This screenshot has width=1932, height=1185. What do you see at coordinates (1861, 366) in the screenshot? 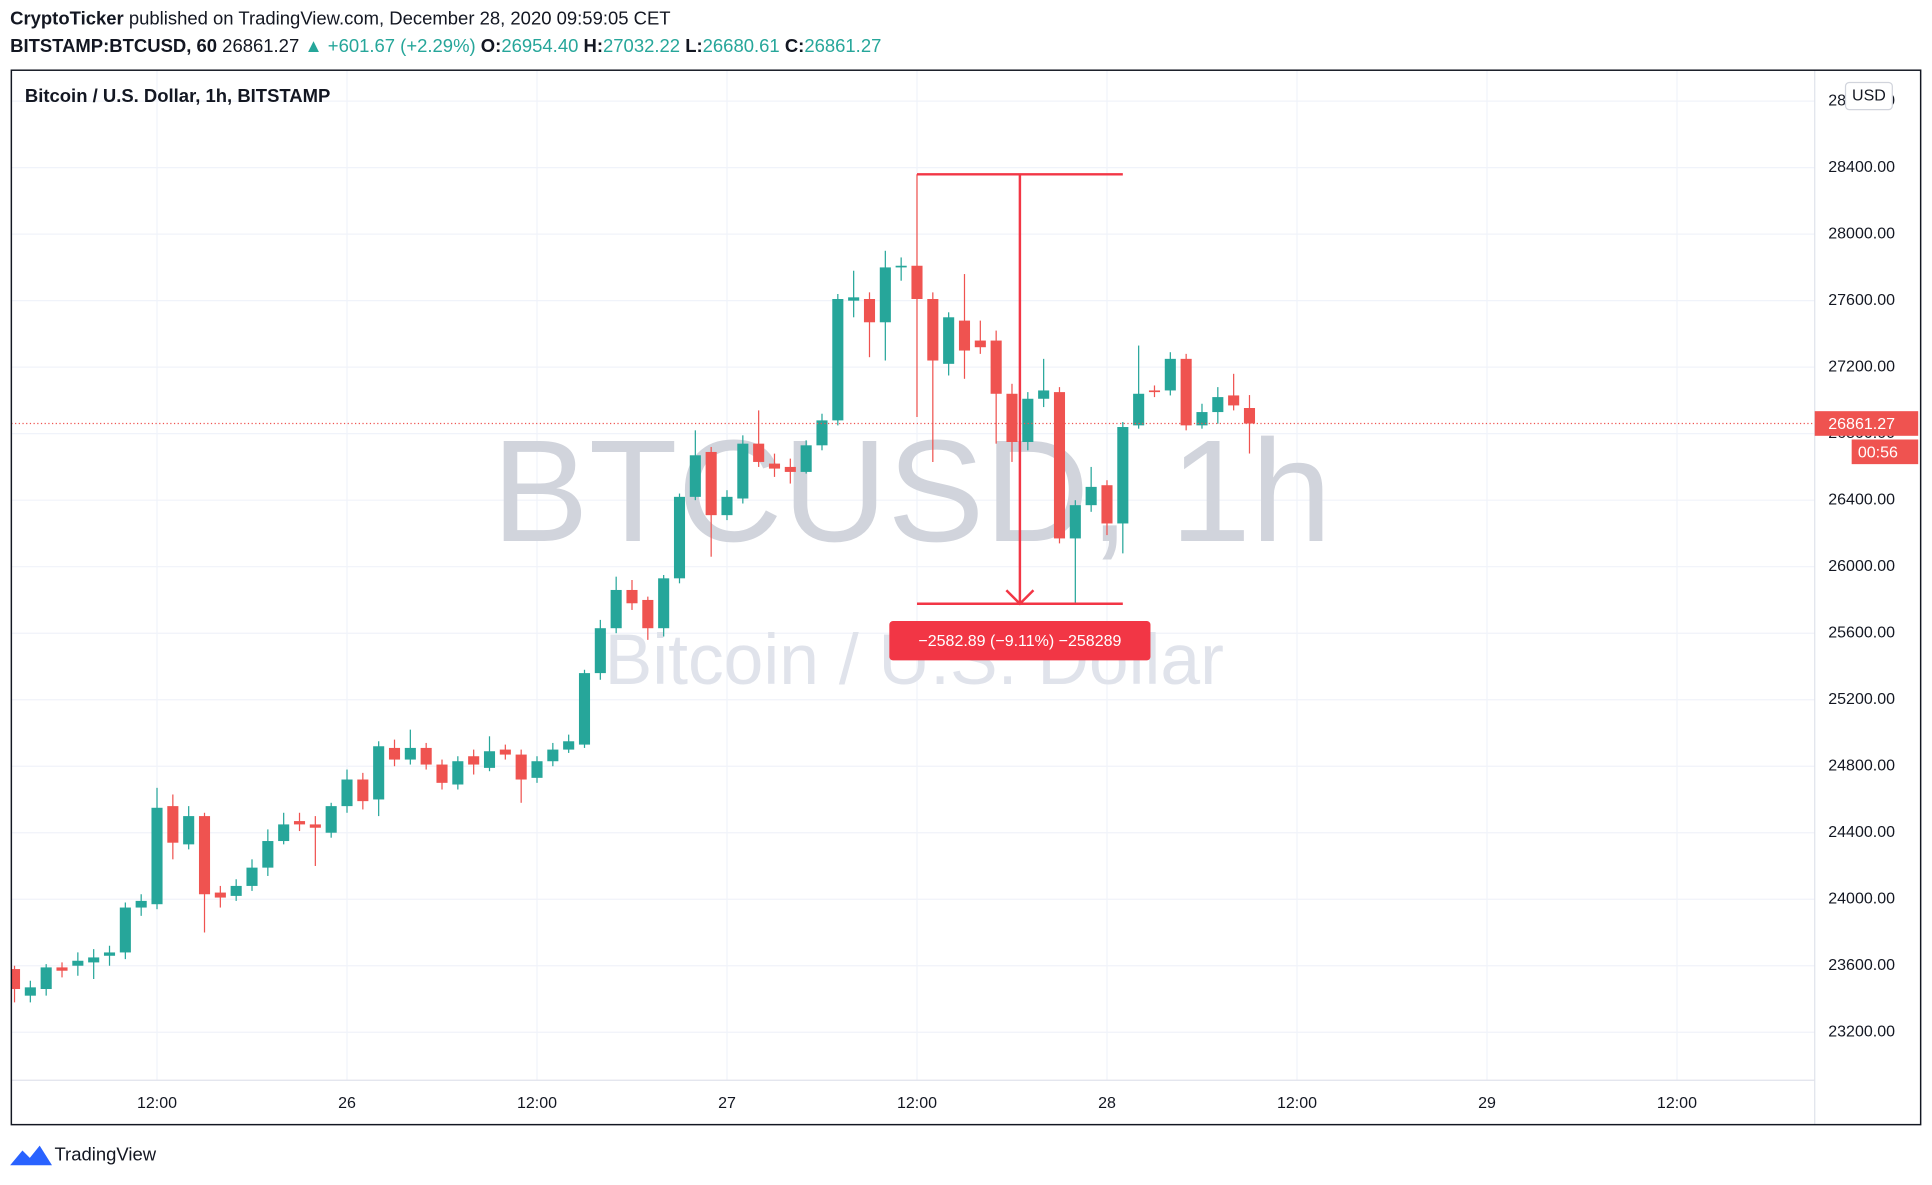
I see `y-tick-label: 27200.00` at bounding box center [1861, 366].